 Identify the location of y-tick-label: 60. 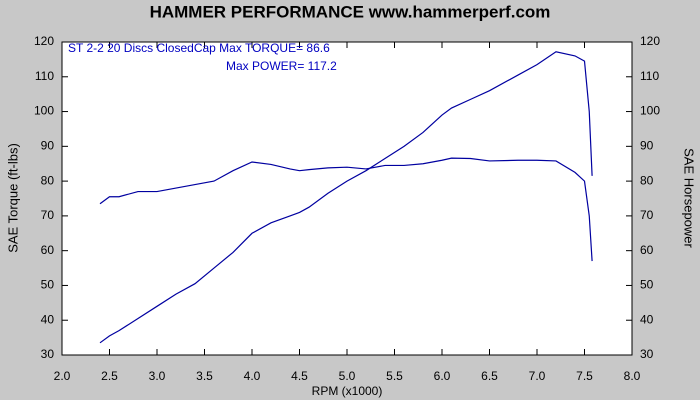
(48, 250).